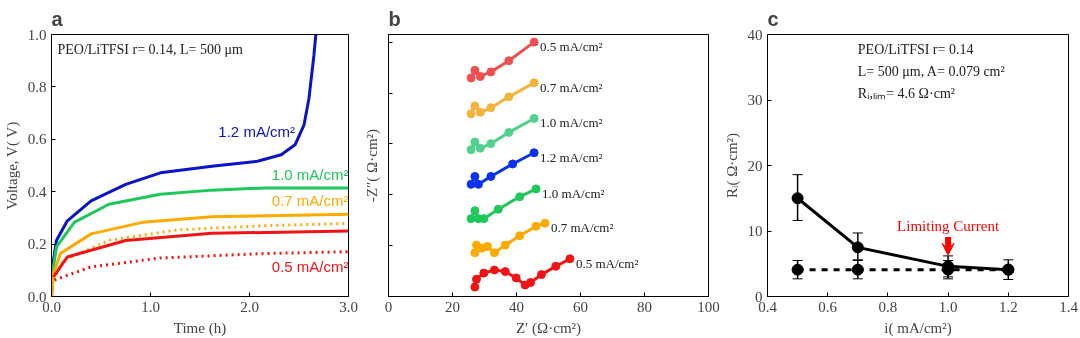 The height and width of the screenshot is (338, 1080). What do you see at coordinates (394, 18) in the screenshot?
I see `chart-title: b` at bounding box center [394, 18].